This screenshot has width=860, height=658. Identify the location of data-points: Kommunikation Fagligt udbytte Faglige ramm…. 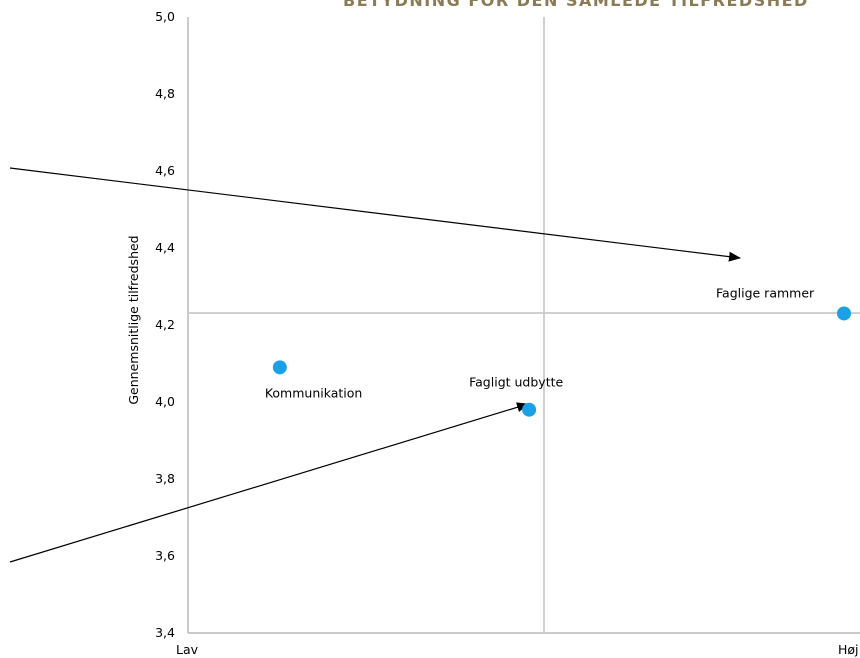
(558, 351).